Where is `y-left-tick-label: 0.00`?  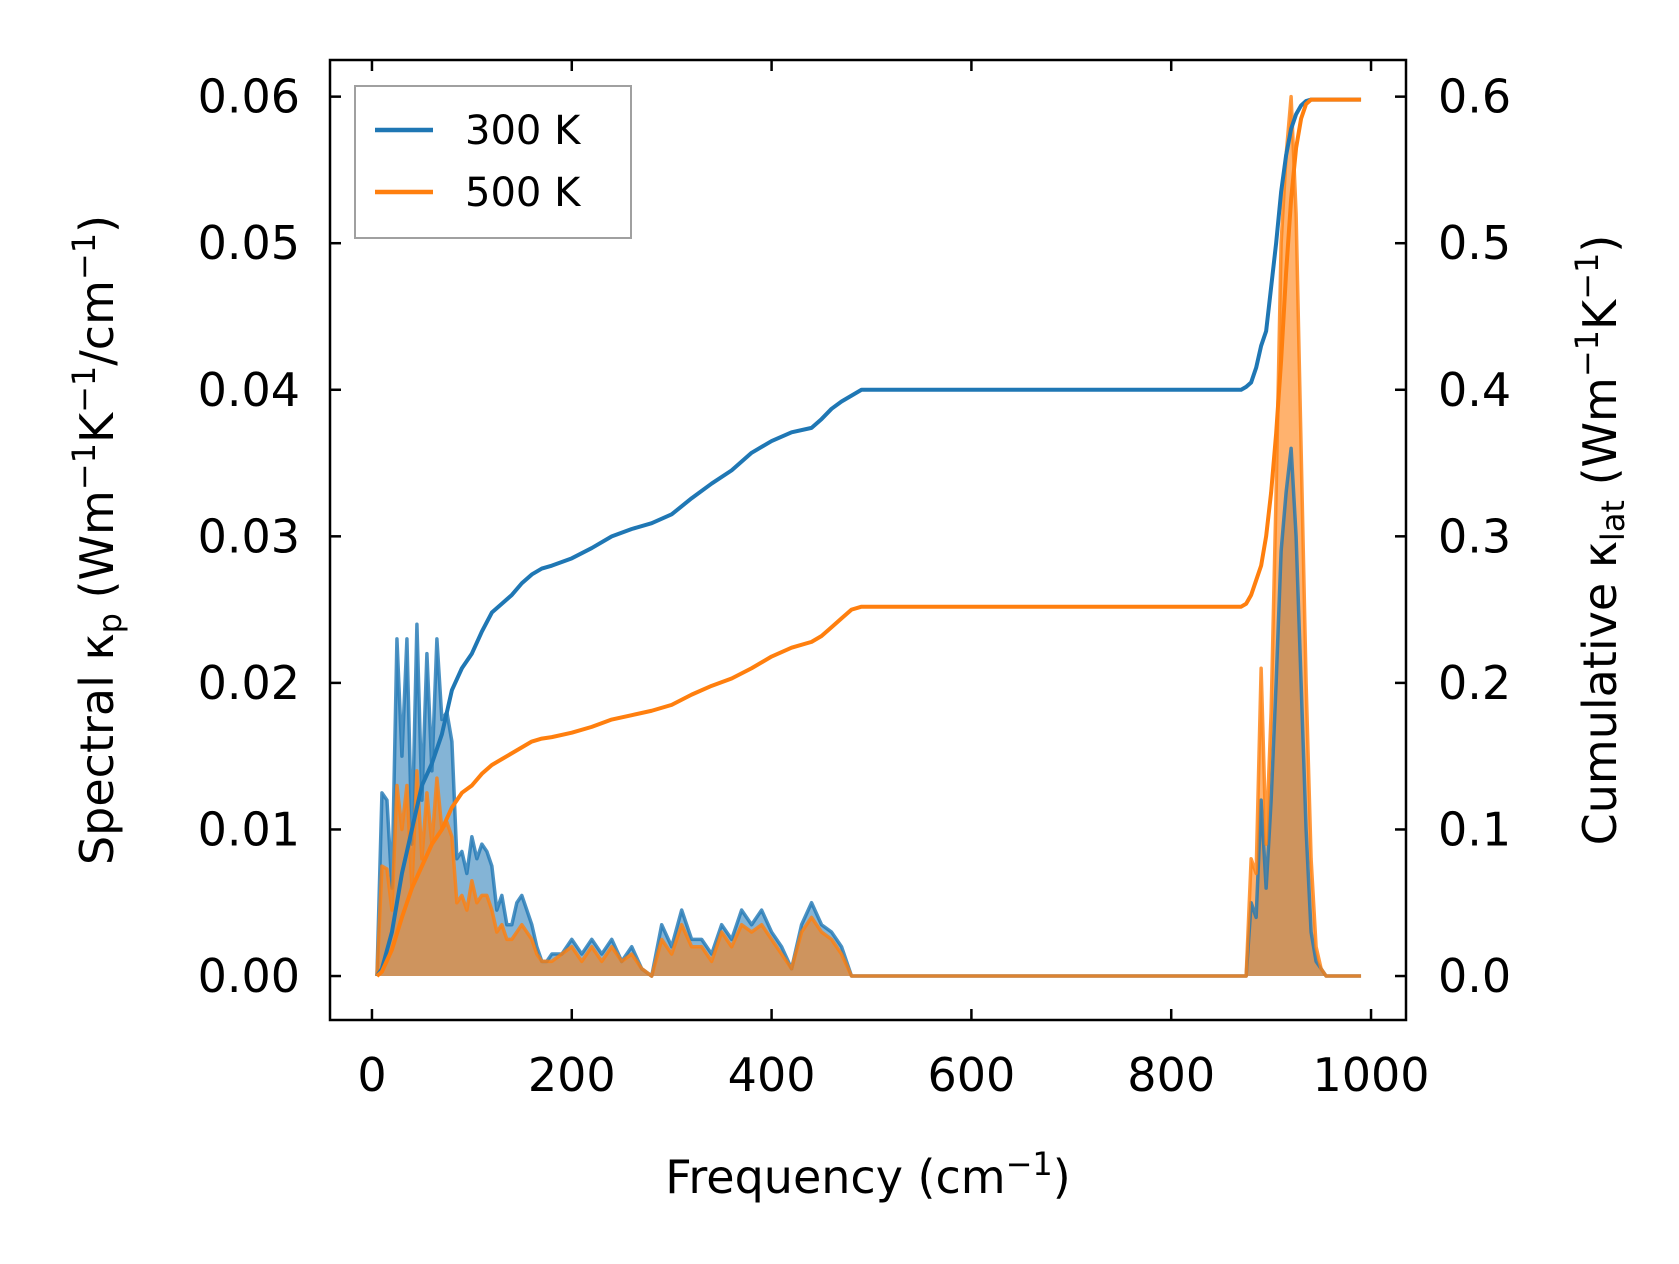
y-left-tick-label: 0.00 is located at coordinates (249, 976).